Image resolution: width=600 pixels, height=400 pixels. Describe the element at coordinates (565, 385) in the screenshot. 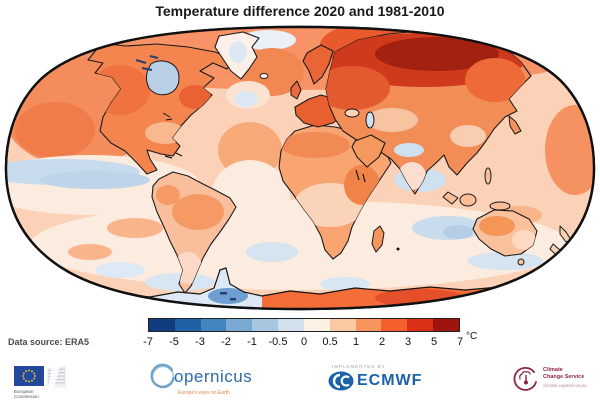

I see `c3s-url: climate.copernicus.eu` at that location.